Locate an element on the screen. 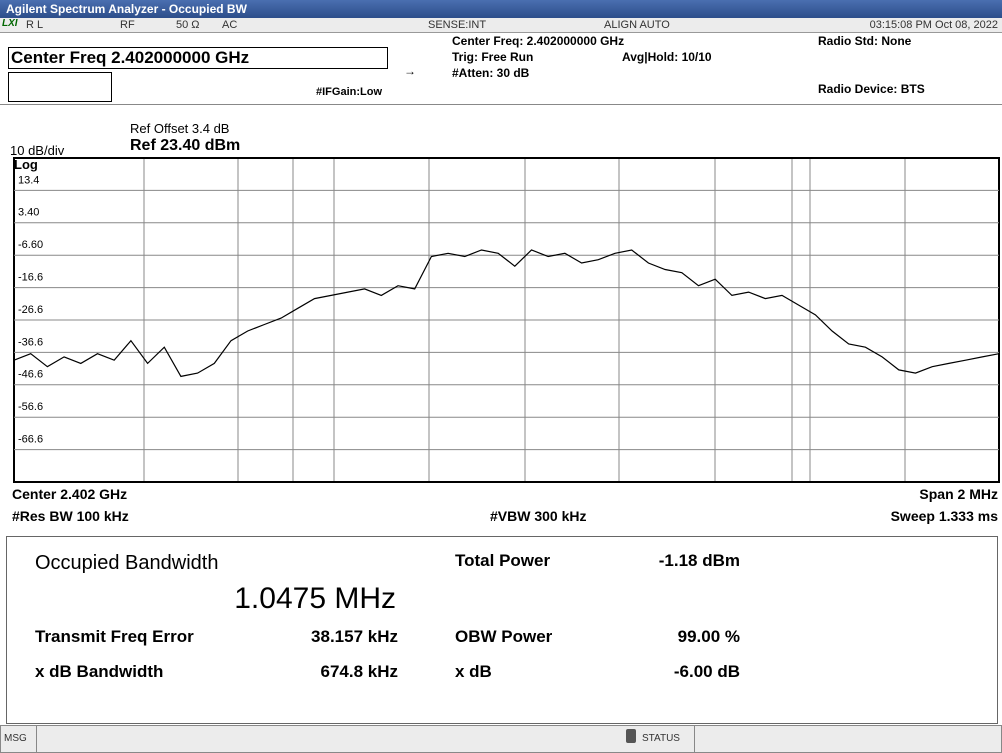 The height and width of the screenshot is (753, 1002). y-tick-label: -56.6 is located at coordinates (30, 407).